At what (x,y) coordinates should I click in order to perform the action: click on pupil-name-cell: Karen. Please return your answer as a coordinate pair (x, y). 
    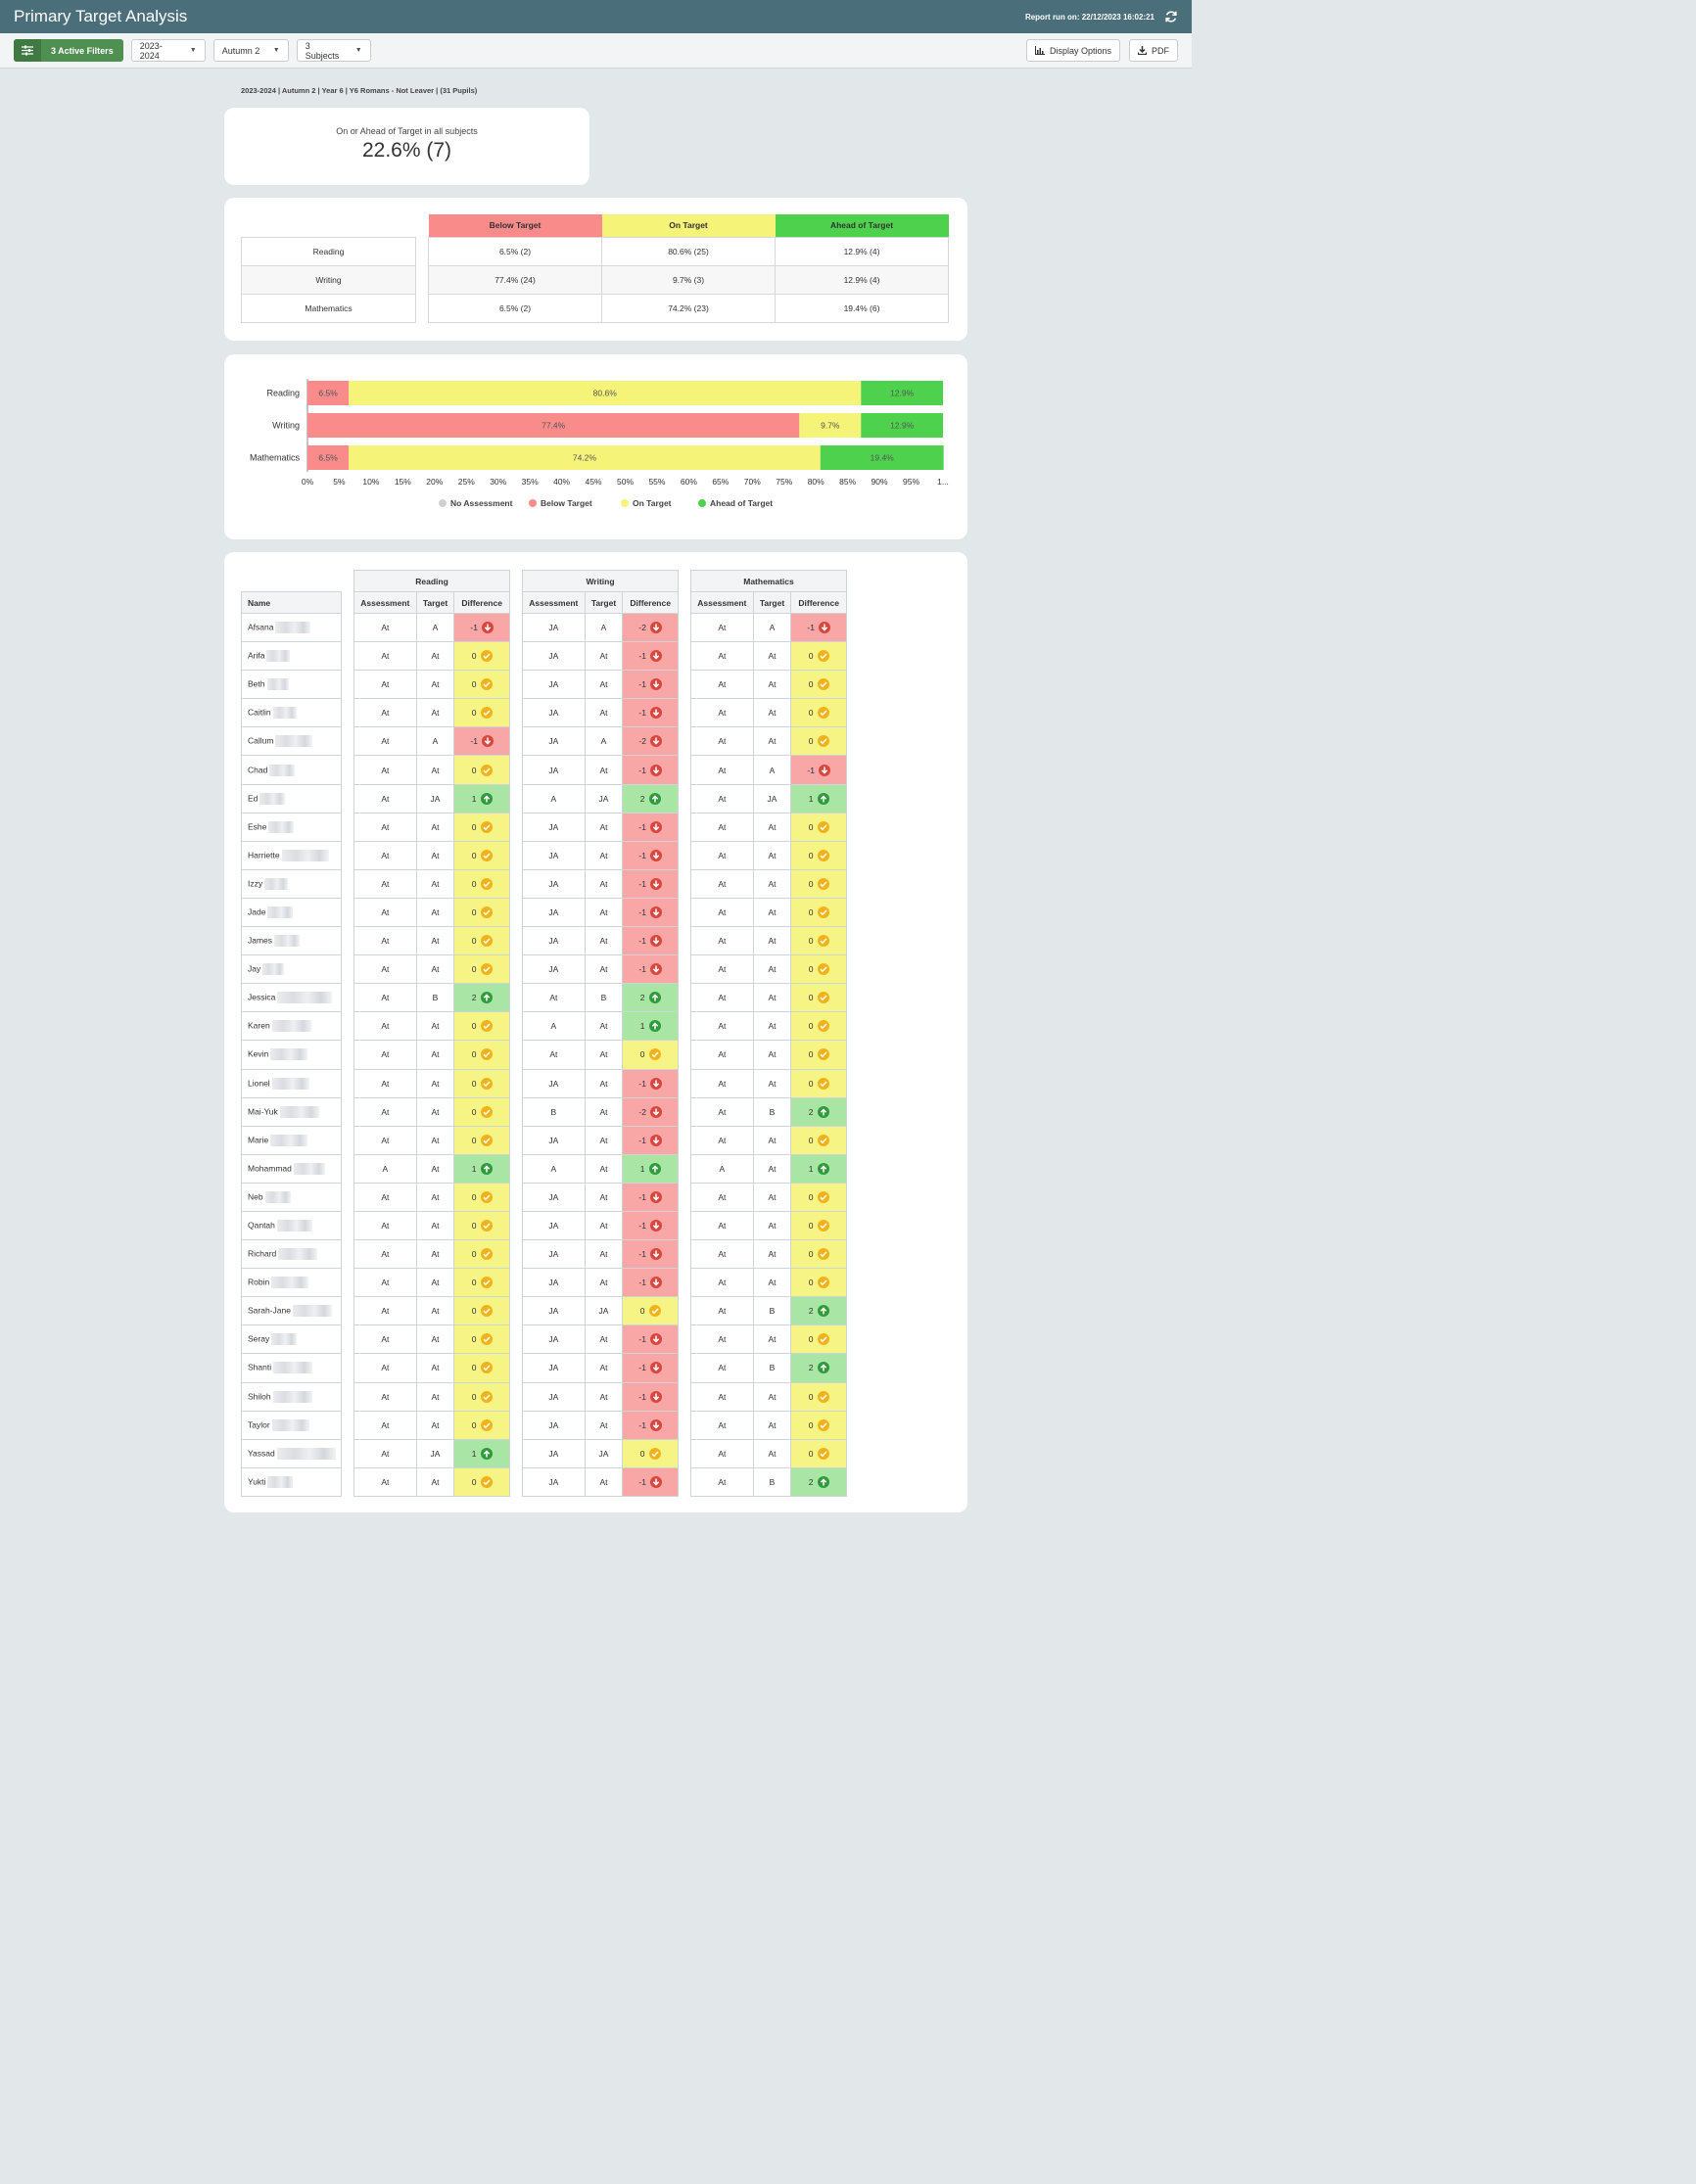
    Looking at the image, I should click on (291, 1026).